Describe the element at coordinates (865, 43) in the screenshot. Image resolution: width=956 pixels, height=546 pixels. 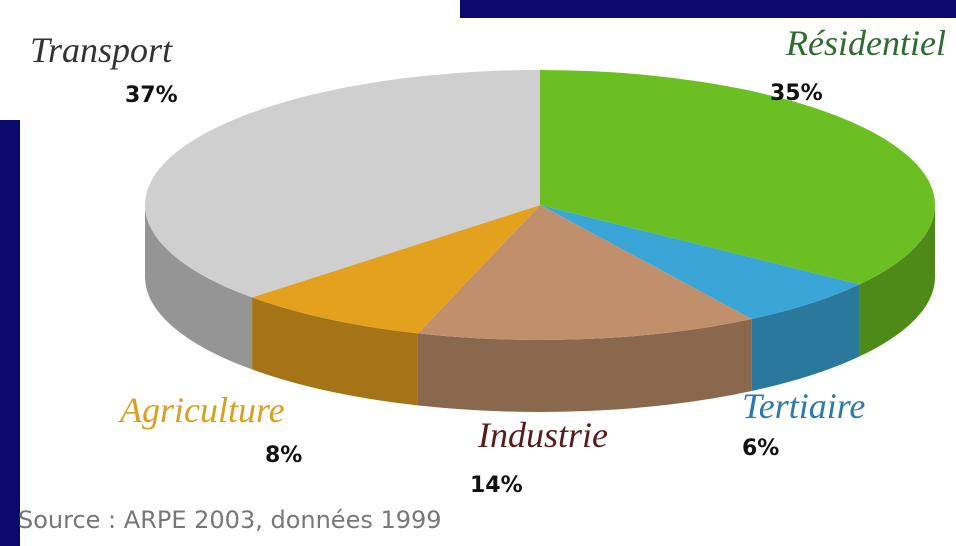
I see `category-label: Résidentiel` at that location.